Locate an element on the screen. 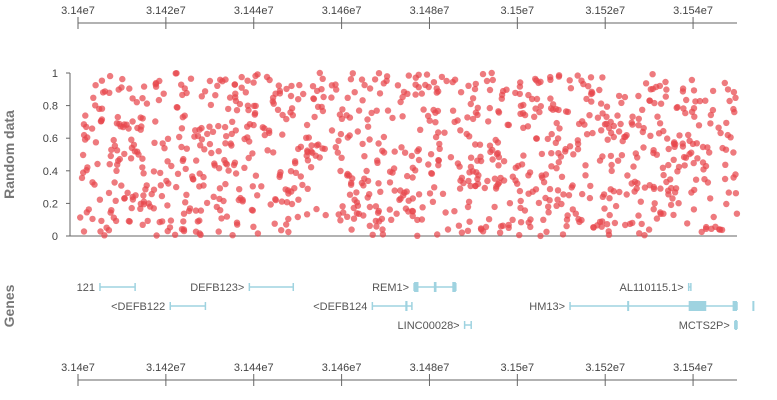  gene-DEFB124: <DEFB124 is located at coordinates (362, 307).